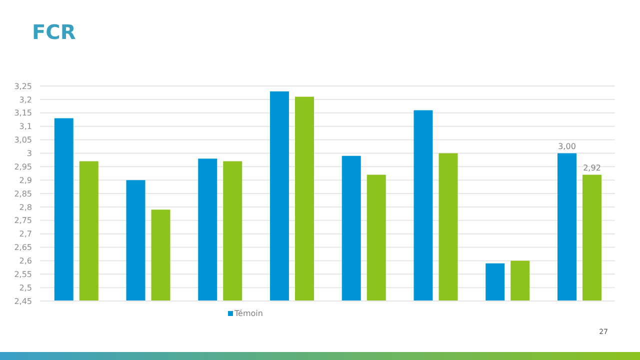 This screenshot has width=640, height=360. I want to click on data-label: 2,92, so click(592, 168).